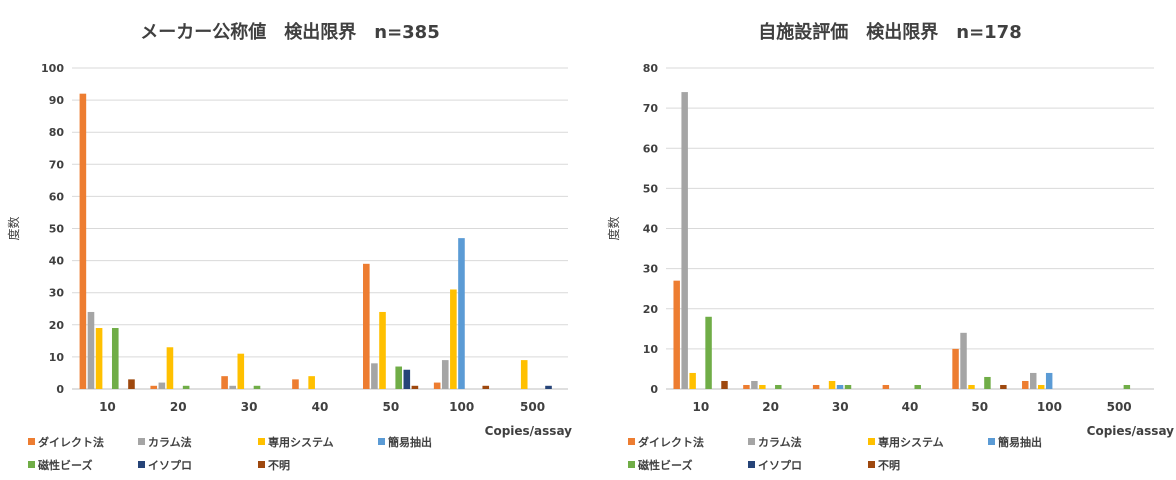 The image size is (1176, 480). Describe the element at coordinates (889, 32) in the screenshot. I see `chart-title: 自施設評価 検出限界 n=178` at that location.